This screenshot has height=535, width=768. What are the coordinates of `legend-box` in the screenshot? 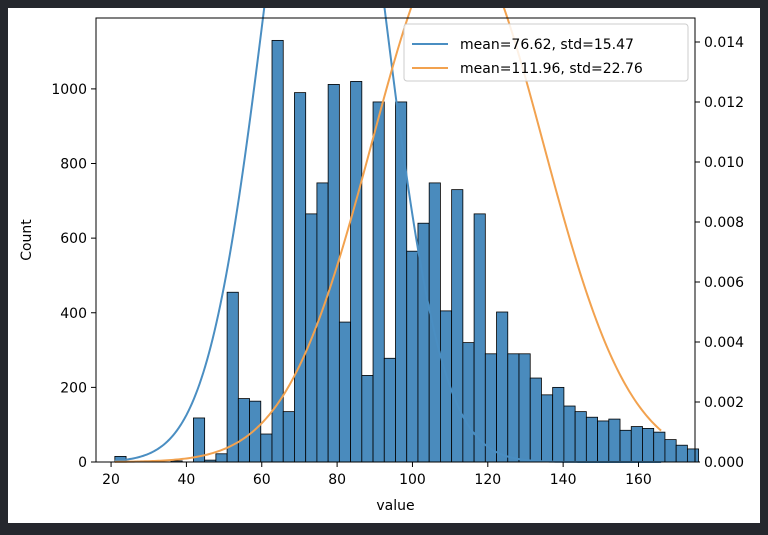 It's located at (546, 52).